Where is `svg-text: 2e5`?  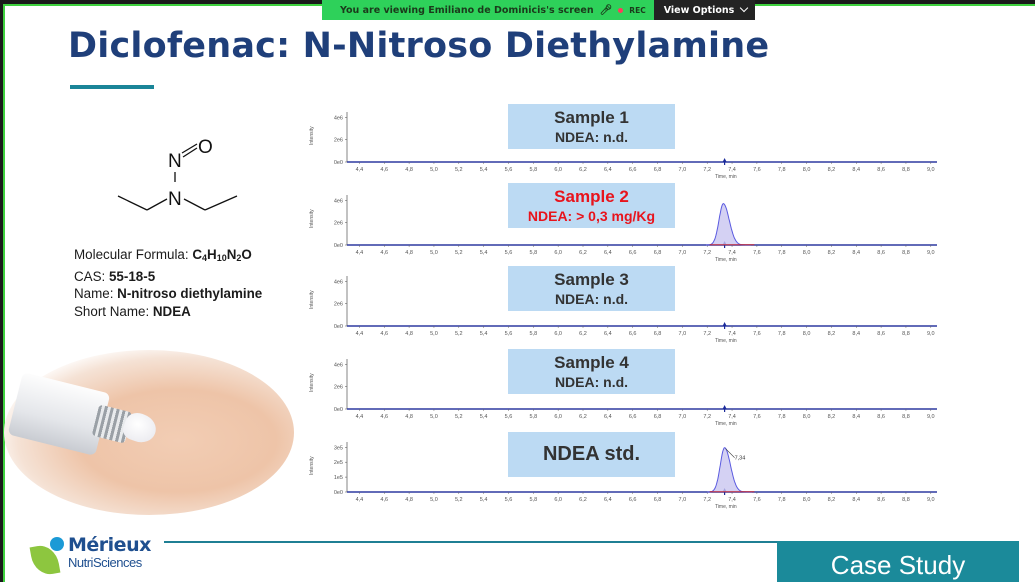
svg-text: 2e5 is located at coordinates (338, 463).